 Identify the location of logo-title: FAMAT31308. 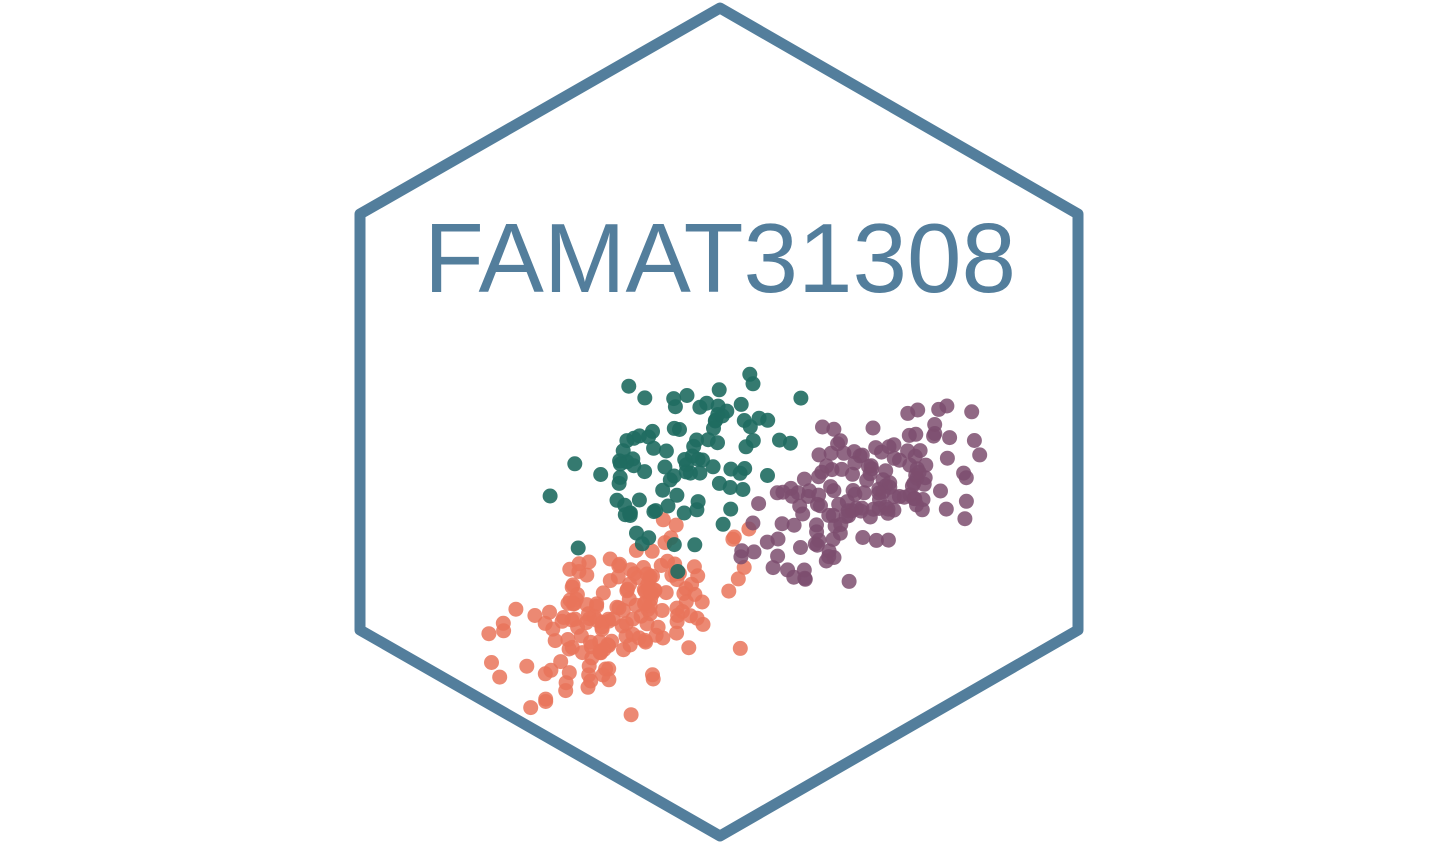
(720, 258).